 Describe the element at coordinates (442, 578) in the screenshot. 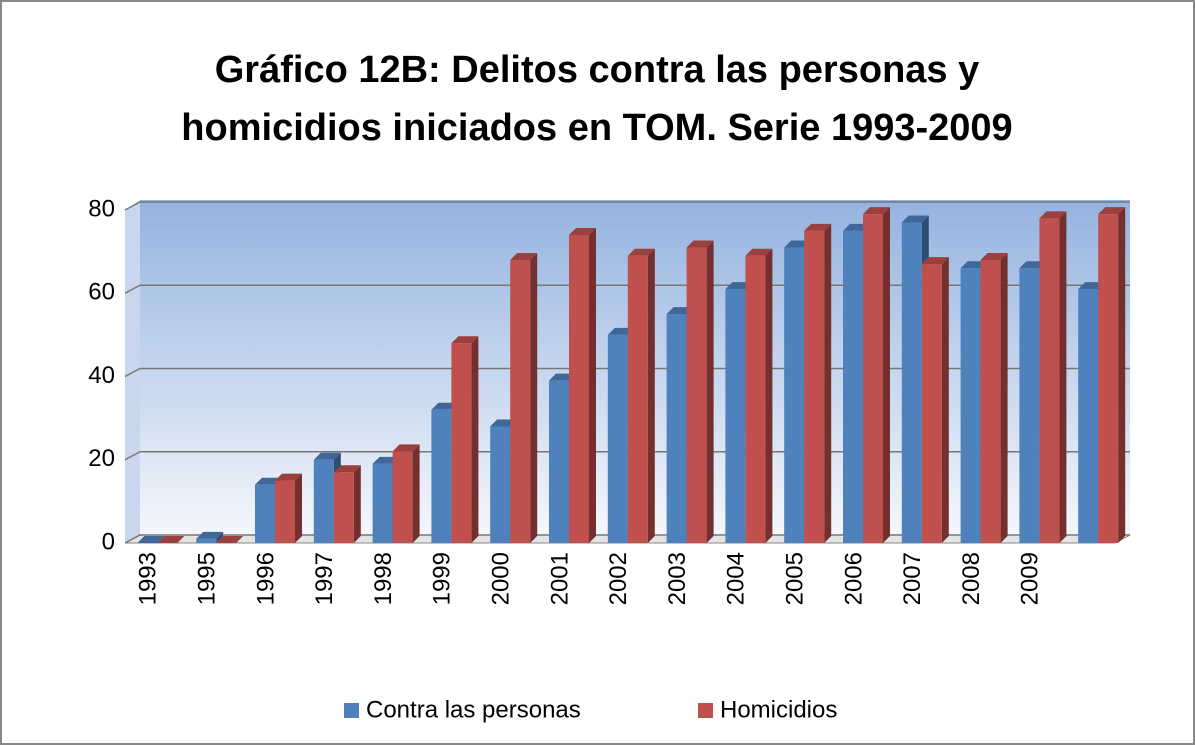

I see `x-tick-label: 1999` at that location.